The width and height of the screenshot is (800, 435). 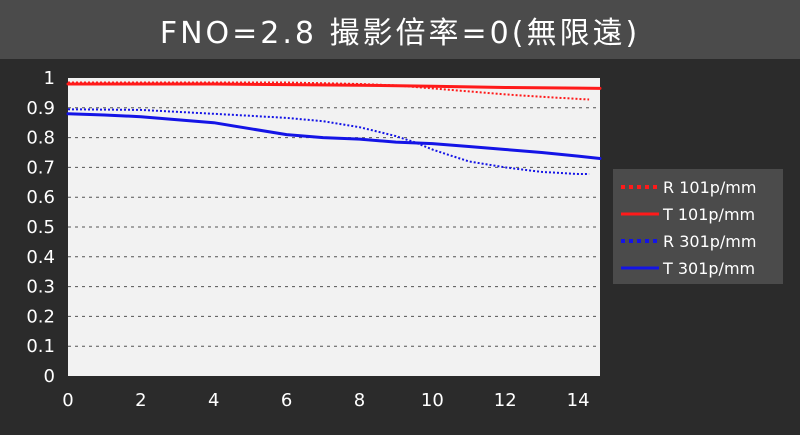 What do you see at coordinates (67, 400) in the screenshot?
I see `x-tick-label: 0` at bounding box center [67, 400].